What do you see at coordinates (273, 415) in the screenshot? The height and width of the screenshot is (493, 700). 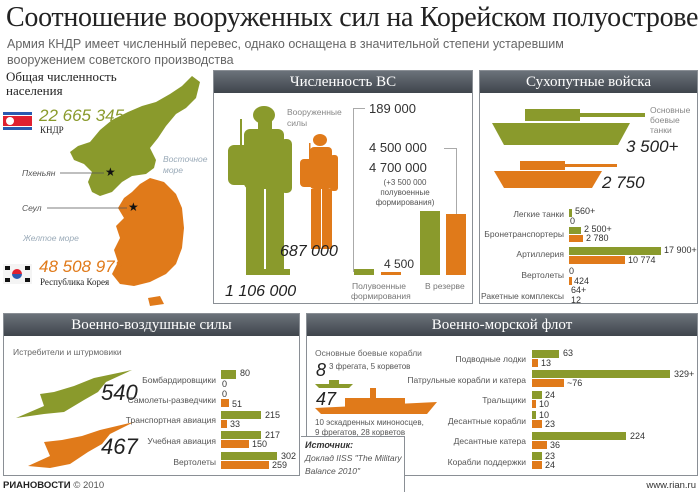 I see `north-value: 215` at bounding box center [273, 415].